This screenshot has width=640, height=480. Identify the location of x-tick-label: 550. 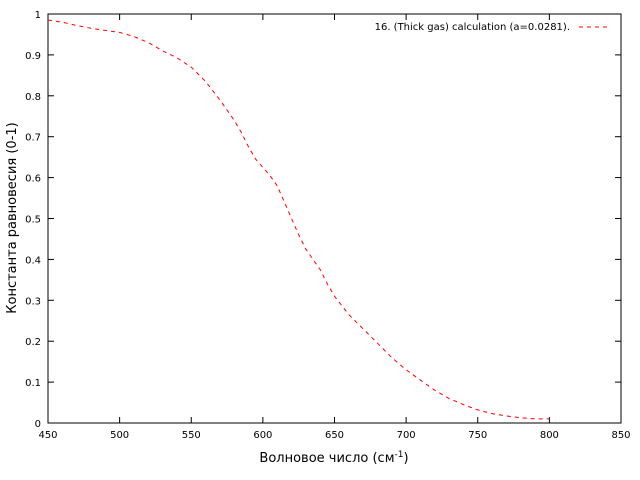
(191, 435).